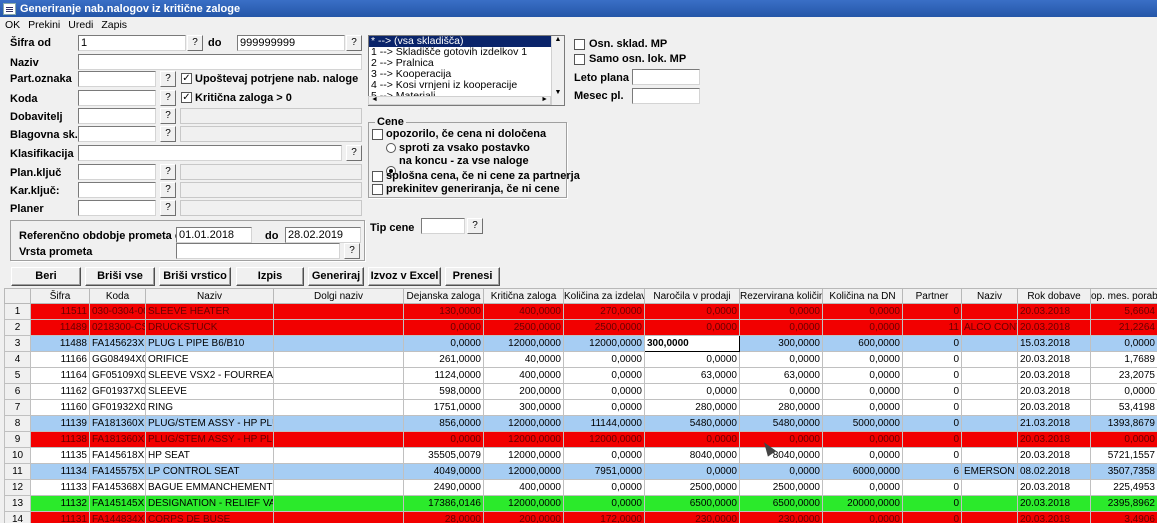 This screenshot has width=1157, height=523. I want to click on kar-kljuc-input, so click(117, 190).